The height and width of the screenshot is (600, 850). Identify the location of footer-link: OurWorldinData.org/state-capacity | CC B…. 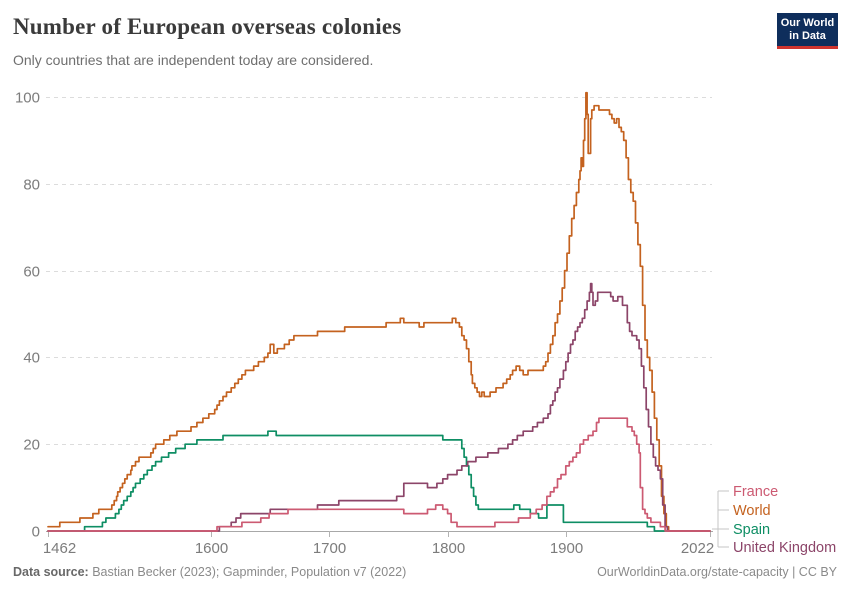
(717, 572).